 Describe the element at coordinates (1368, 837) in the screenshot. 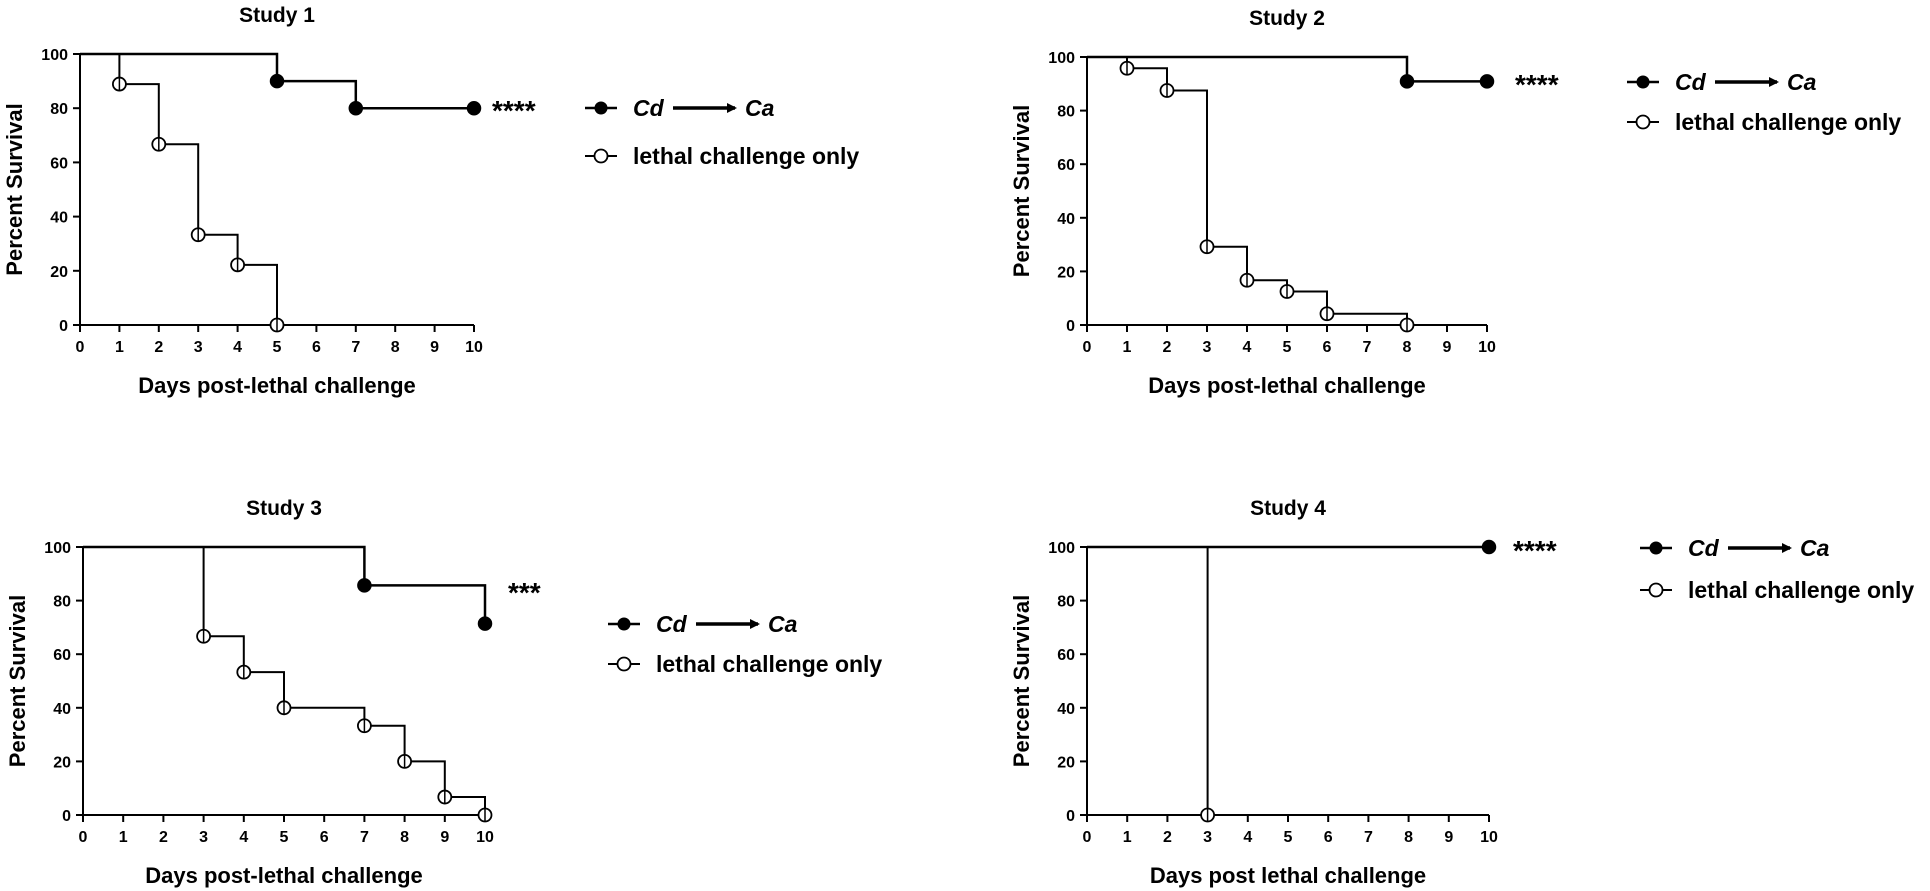

I see `x-tick-label: 7` at that location.